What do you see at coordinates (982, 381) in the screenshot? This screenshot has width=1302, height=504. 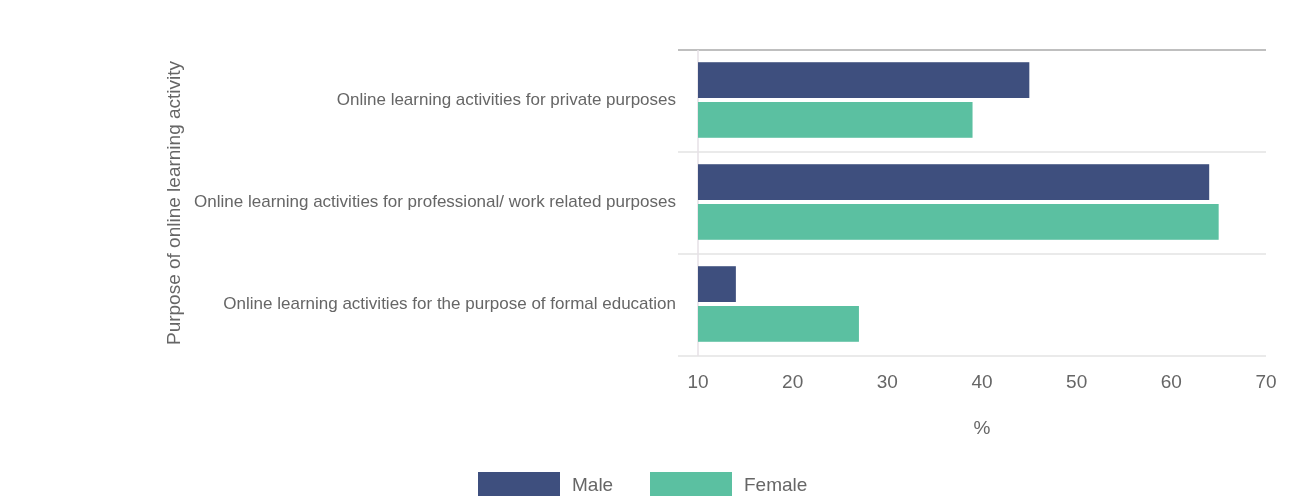 I see `x-tick-label: 40` at bounding box center [982, 381].